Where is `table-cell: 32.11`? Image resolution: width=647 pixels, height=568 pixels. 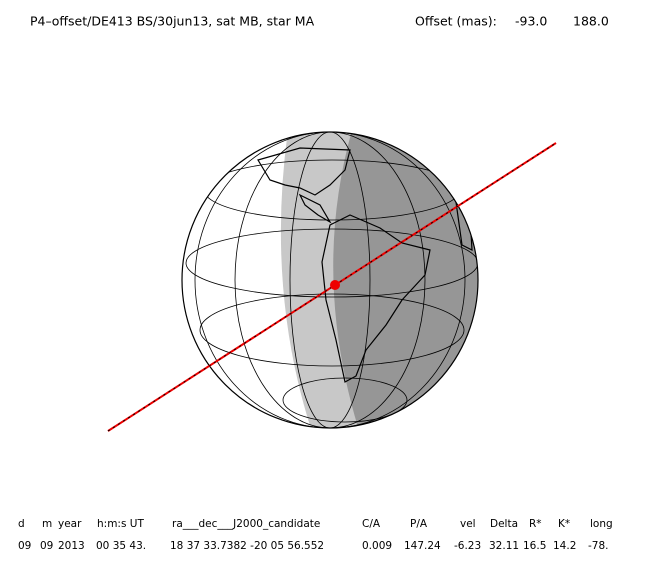 table-cell: 32.11 is located at coordinates (504, 546).